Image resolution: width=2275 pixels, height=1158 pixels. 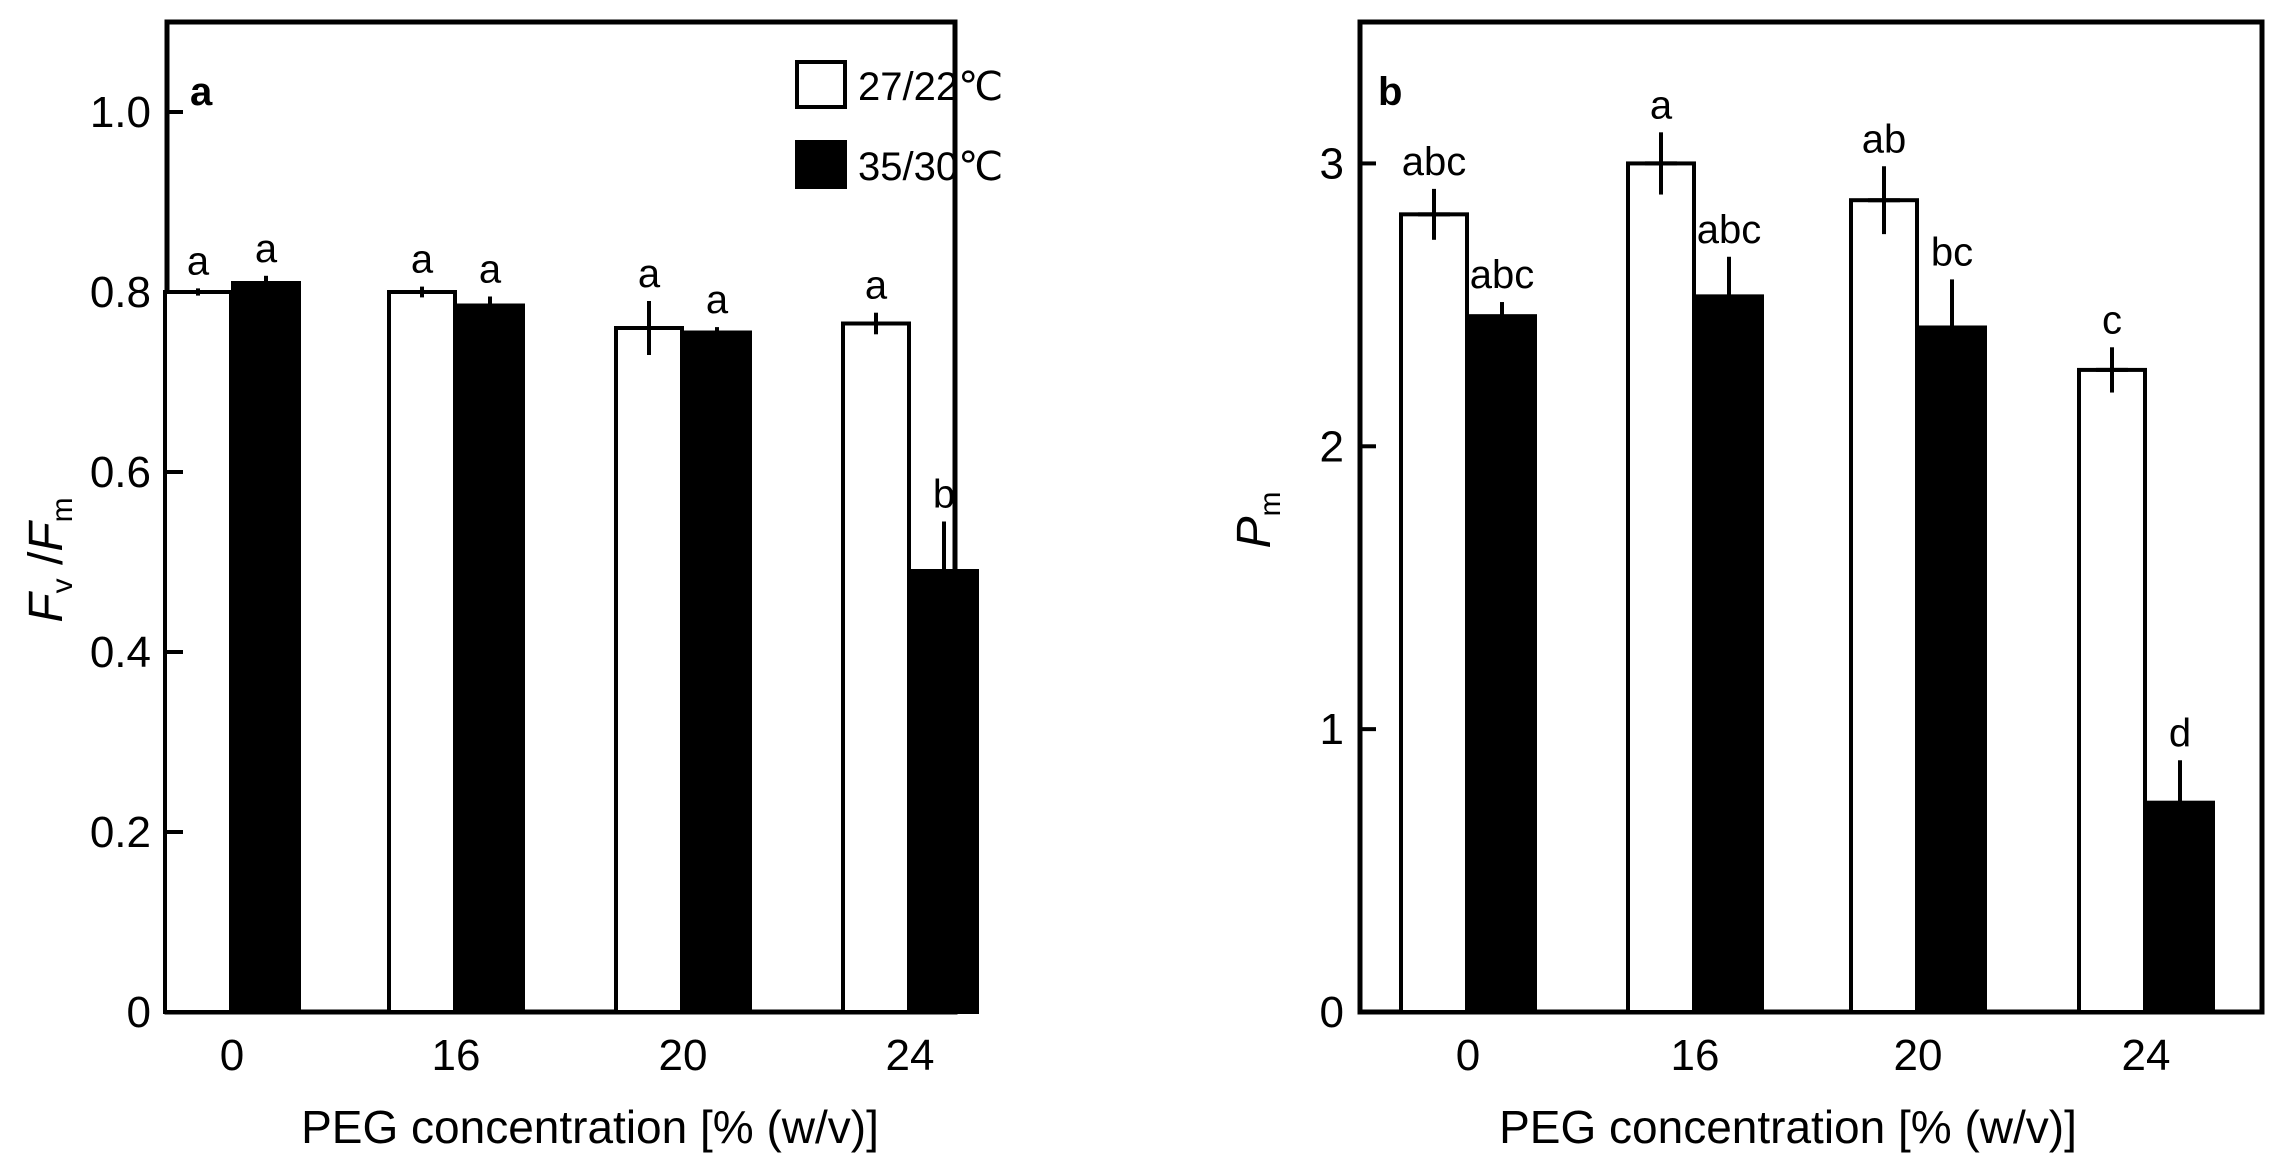 I want to click on panel-b-ytick-label: 0, so click(x=1332, y=1012).